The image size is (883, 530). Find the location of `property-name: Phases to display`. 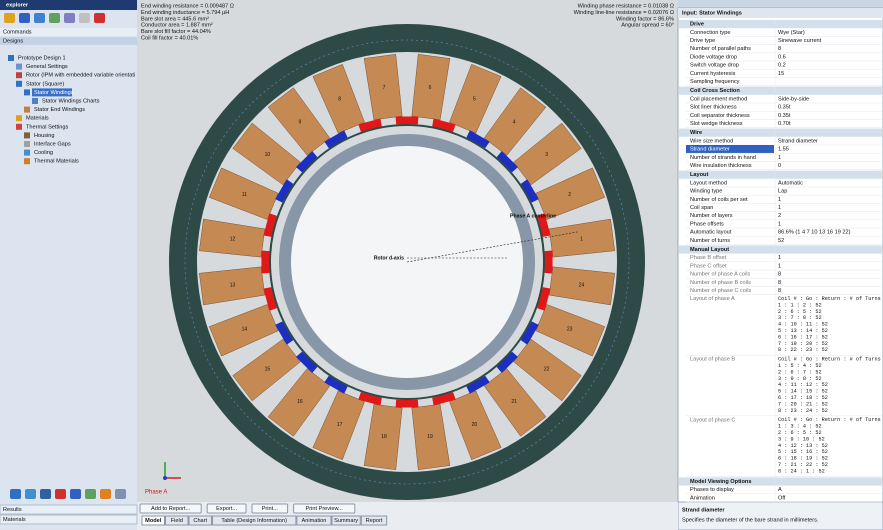

property-name: Phases to display is located at coordinates (712, 490).